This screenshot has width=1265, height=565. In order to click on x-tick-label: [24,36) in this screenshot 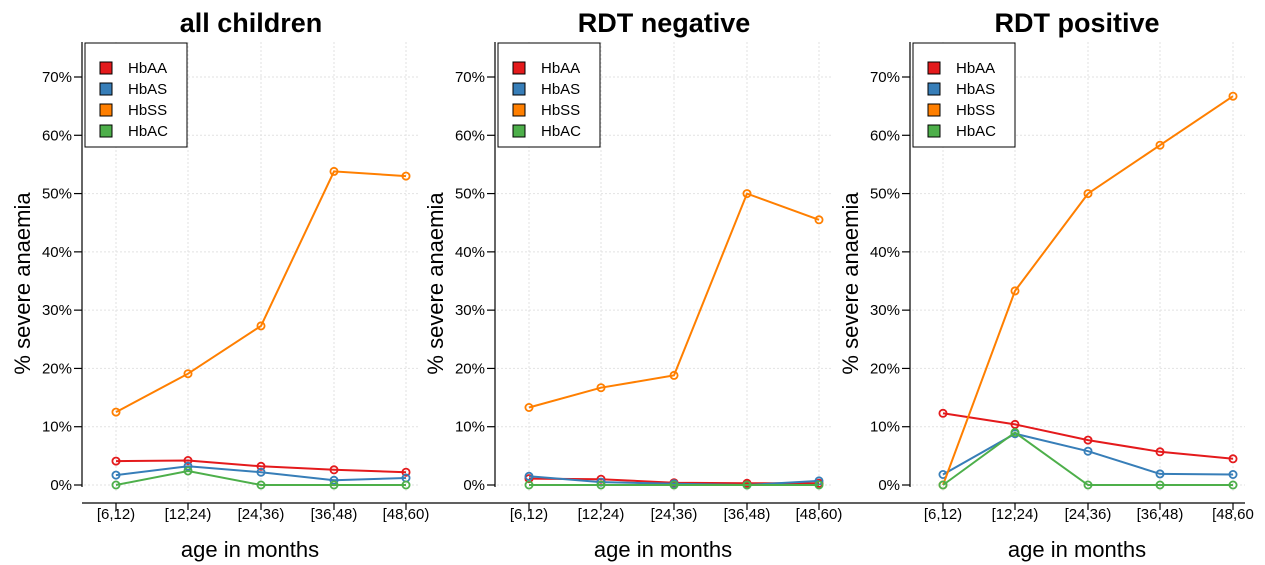, I will do `click(261, 514)`.